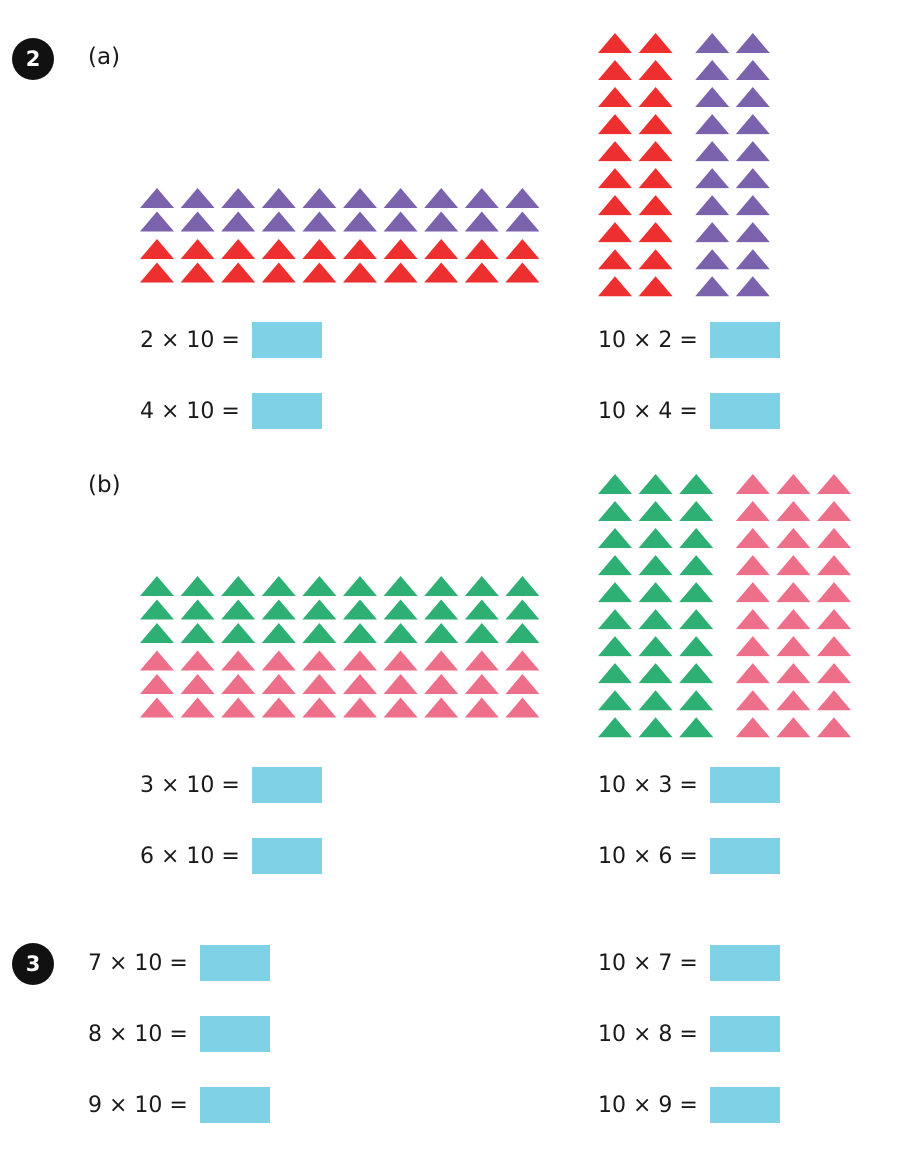 Image resolution: width=910 pixels, height=1176 pixels. I want to click on part-label-b: (b), so click(104, 485).